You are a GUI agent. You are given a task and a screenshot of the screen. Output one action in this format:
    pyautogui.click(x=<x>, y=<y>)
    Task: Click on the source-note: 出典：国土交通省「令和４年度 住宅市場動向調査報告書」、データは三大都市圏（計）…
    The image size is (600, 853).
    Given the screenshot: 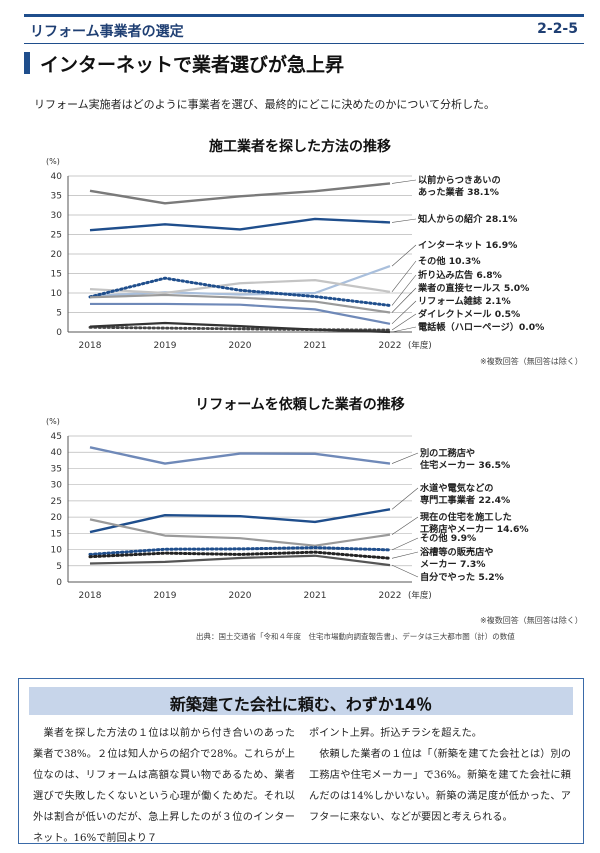 What is the action you would take?
    pyautogui.click(x=355, y=636)
    